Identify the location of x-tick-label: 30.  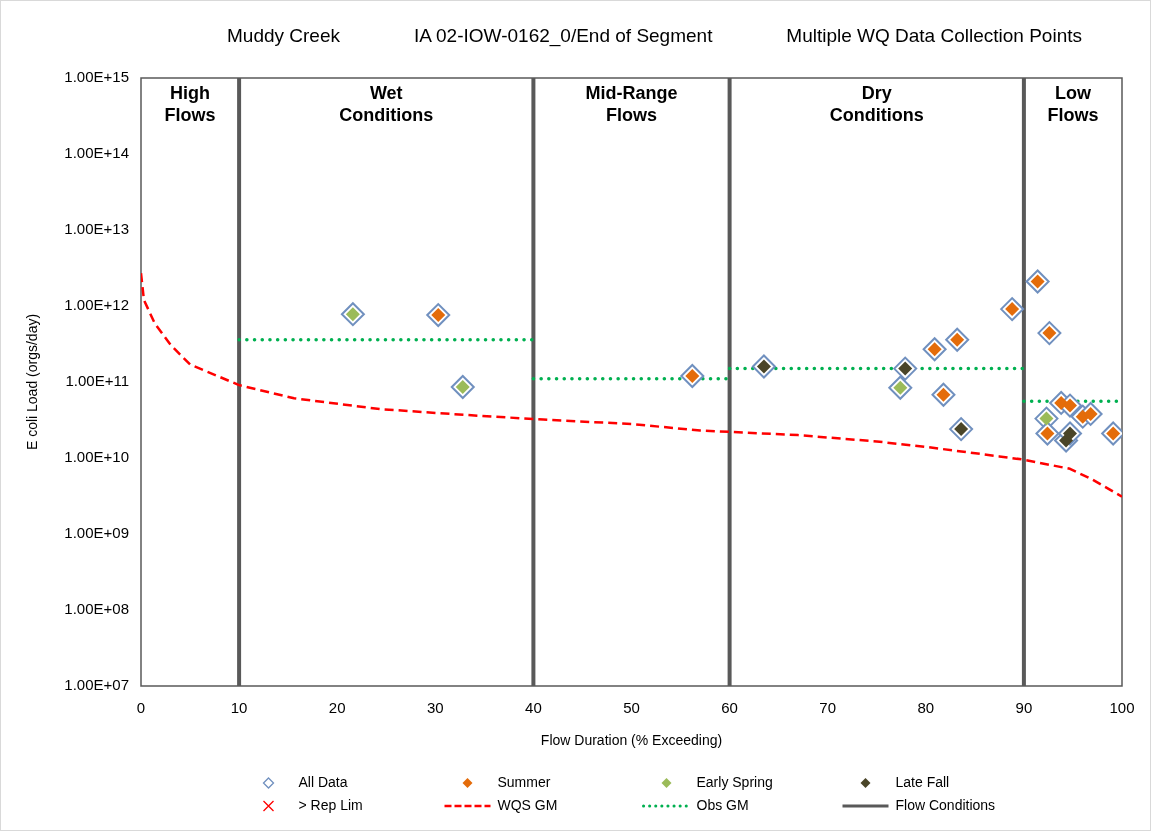
(435, 708).